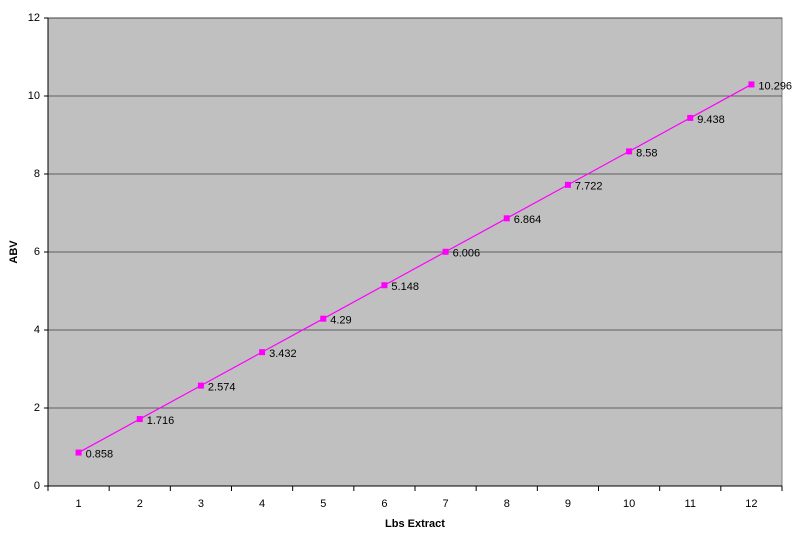 The image size is (800, 541). What do you see at coordinates (446, 504) in the screenshot?
I see `x-tick-label: 7` at bounding box center [446, 504].